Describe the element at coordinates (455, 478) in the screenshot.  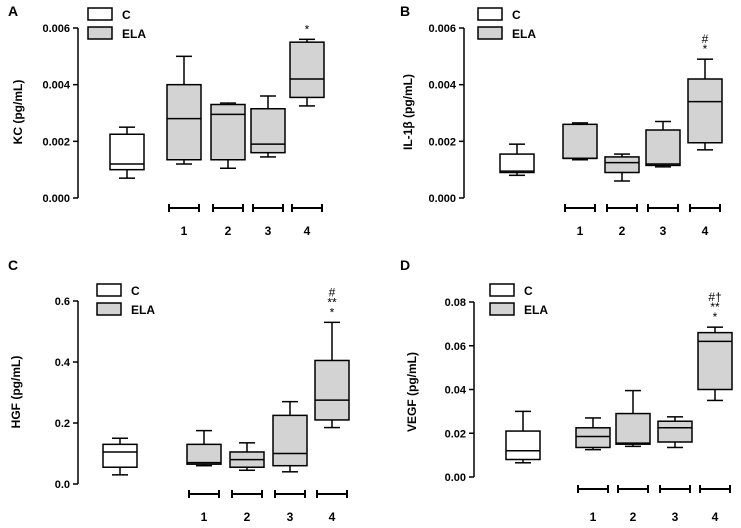
I see `y-tick-label: 0.00` at that location.